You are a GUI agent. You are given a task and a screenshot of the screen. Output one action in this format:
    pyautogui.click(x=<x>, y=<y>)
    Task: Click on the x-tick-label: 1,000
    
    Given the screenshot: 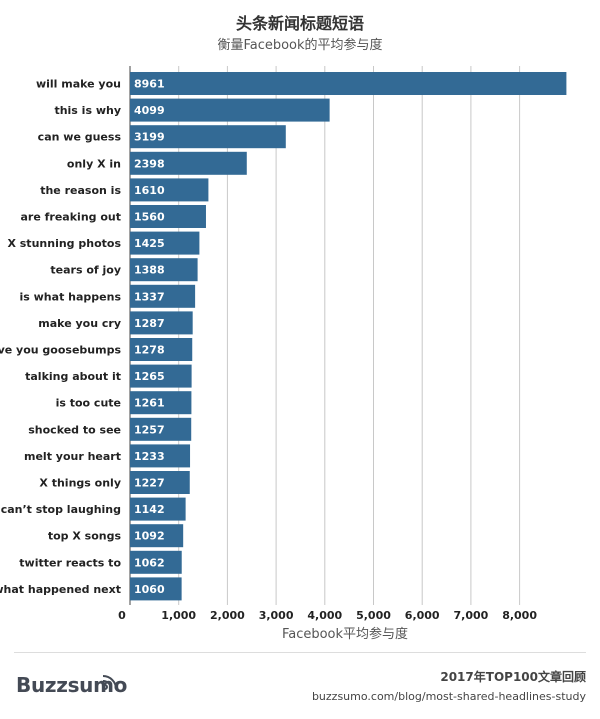 What is the action you would take?
    pyautogui.click(x=178, y=615)
    